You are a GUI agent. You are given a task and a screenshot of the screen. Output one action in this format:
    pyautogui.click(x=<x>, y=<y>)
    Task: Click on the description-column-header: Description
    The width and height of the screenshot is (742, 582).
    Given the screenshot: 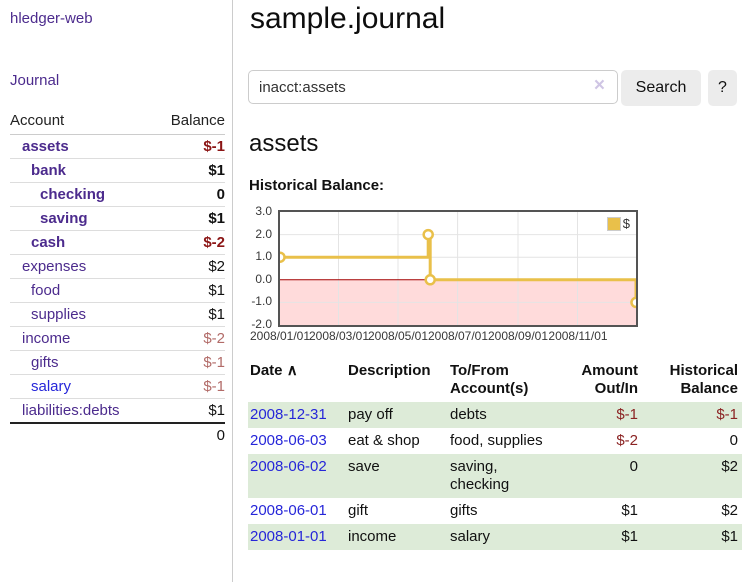 What is the action you would take?
    pyautogui.click(x=389, y=370)
    